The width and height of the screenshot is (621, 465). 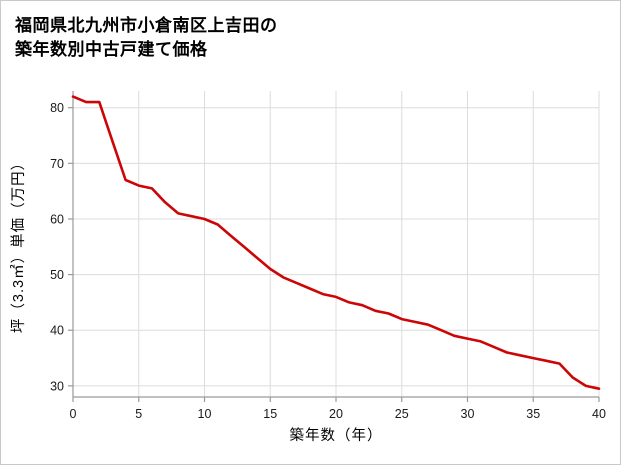 What do you see at coordinates (336, 414) in the screenshot?
I see `x-tick-label: 20` at bounding box center [336, 414].